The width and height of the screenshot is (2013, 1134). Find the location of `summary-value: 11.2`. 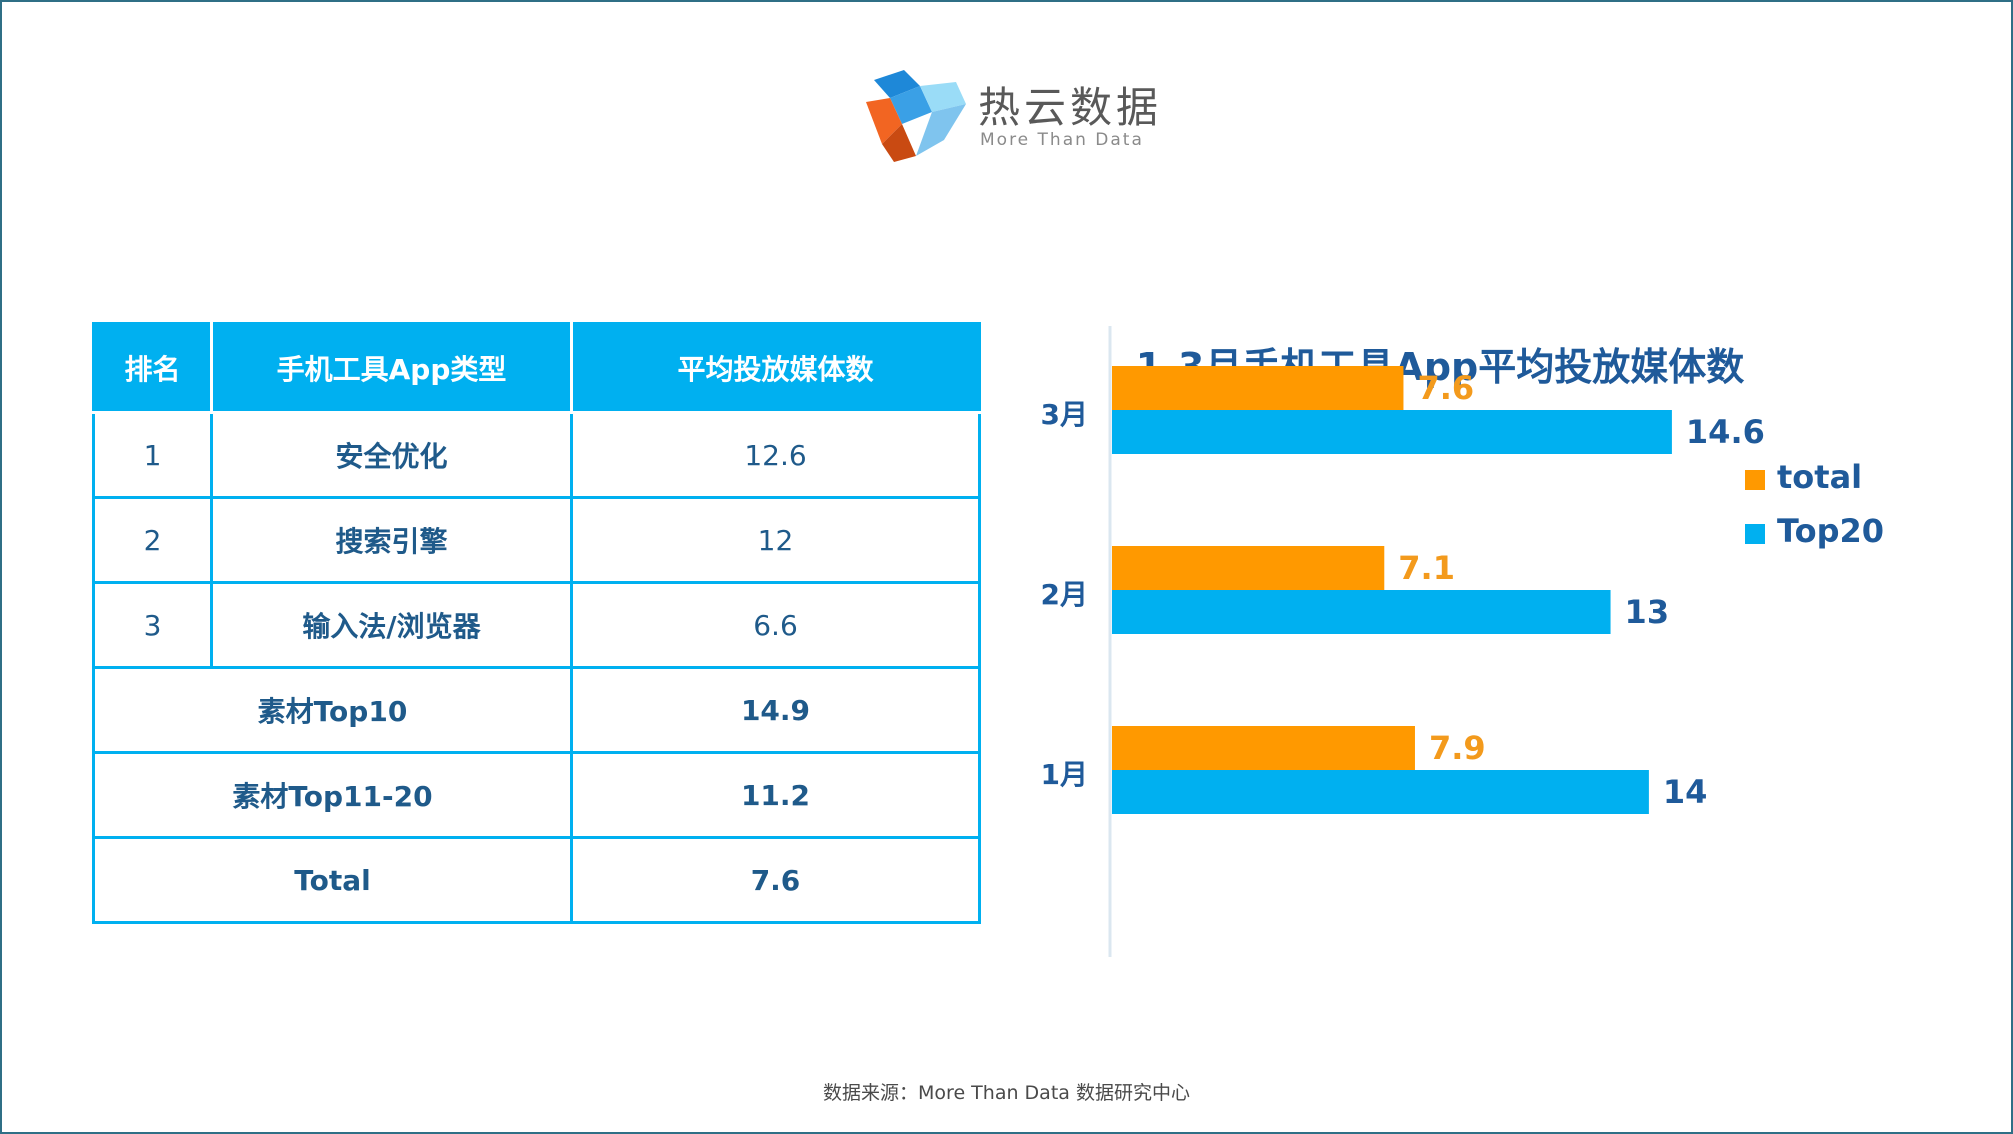

summary-value: 11.2 is located at coordinates (775, 795).